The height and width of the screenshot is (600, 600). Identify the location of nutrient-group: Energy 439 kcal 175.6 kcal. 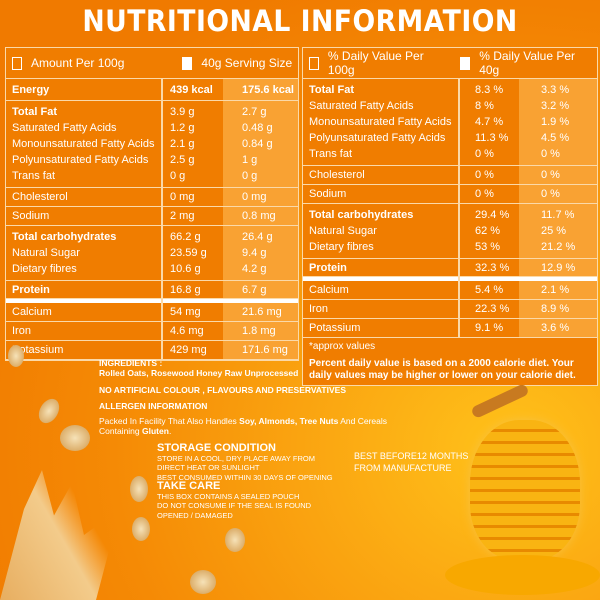
(152, 90).